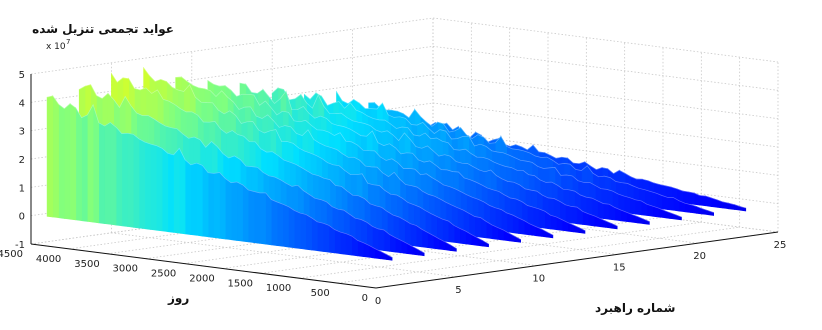  What do you see at coordinates (201, 278) in the screenshot?
I see `x-tick-label: 2000` at bounding box center [201, 278].